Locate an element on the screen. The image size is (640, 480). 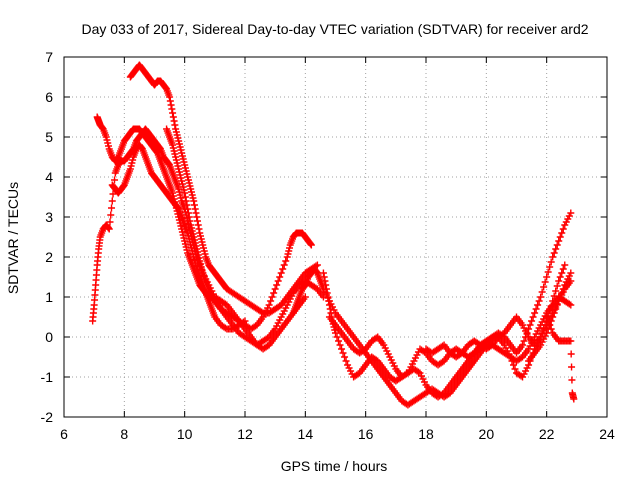
x-tick-label: 6 is located at coordinates (64, 434).